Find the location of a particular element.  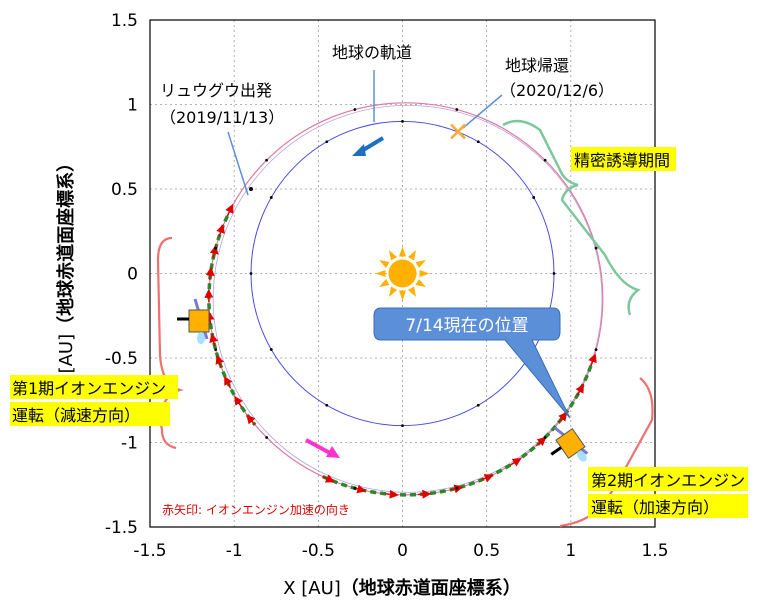

trajectory-direction-arrow is located at coordinates (318, 446).